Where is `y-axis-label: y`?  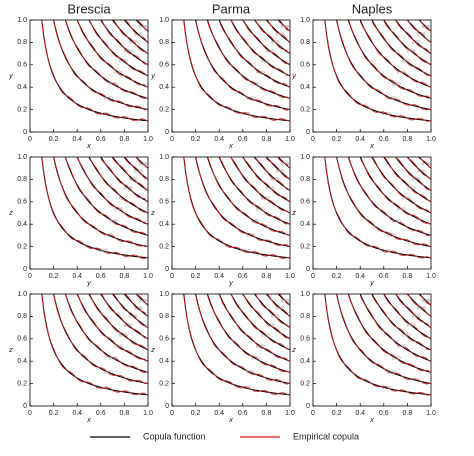
y-axis-label: y is located at coordinates (153, 75).